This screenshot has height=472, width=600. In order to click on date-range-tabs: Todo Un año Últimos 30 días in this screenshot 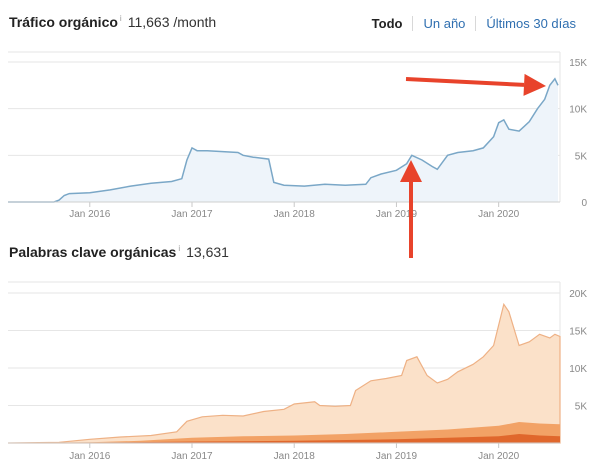, I will do `click(474, 23)`.